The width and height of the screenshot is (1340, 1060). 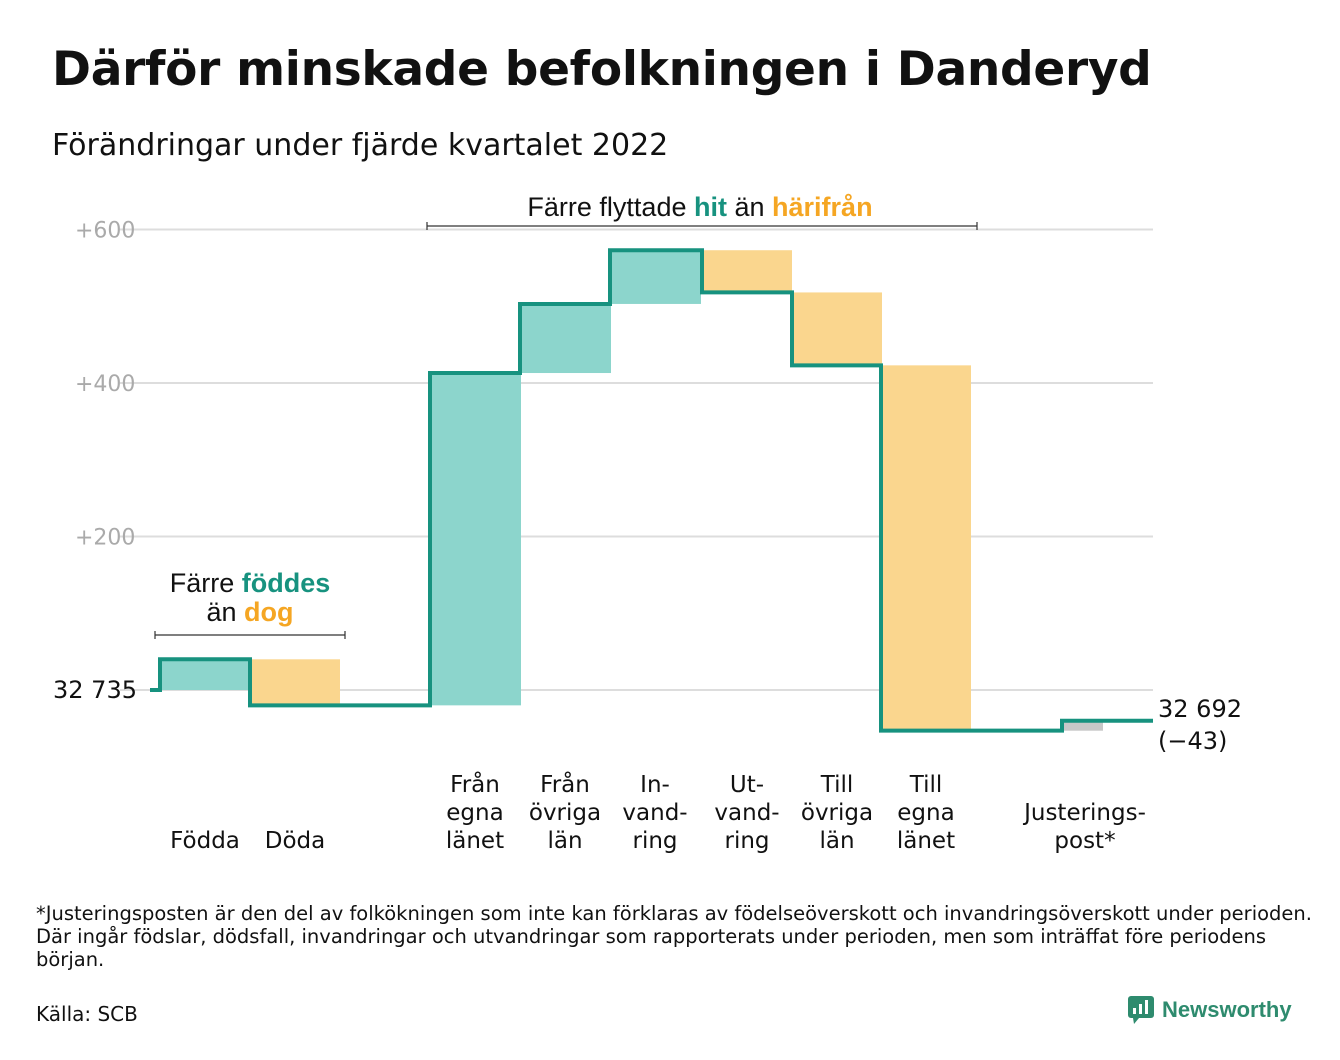 I want to click on births-annotation-line1: Färre föddes, so click(x=250, y=583).